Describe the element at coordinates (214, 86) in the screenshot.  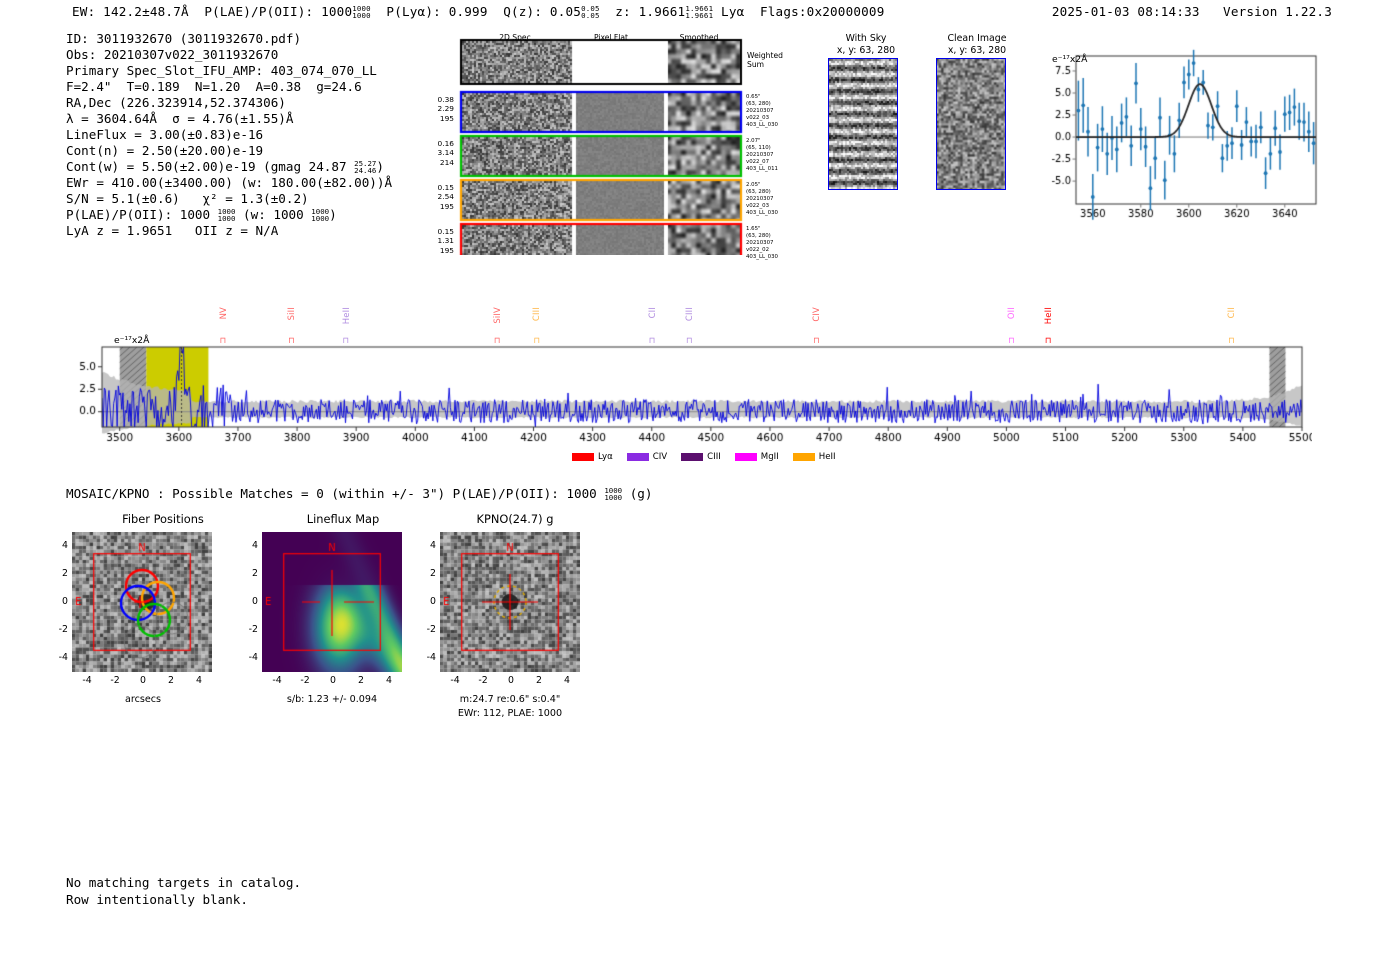
I see `info-seeing: F=2.4" T=0.189 N=1.20 A=0.38 g=24.6` at that location.